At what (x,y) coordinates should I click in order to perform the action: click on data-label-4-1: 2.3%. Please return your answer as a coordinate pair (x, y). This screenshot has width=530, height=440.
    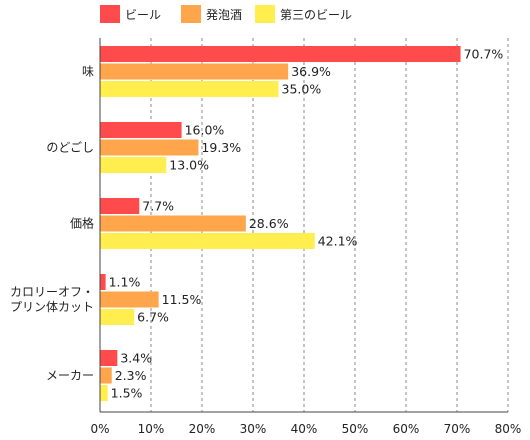
    Looking at the image, I should click on (131, 375).